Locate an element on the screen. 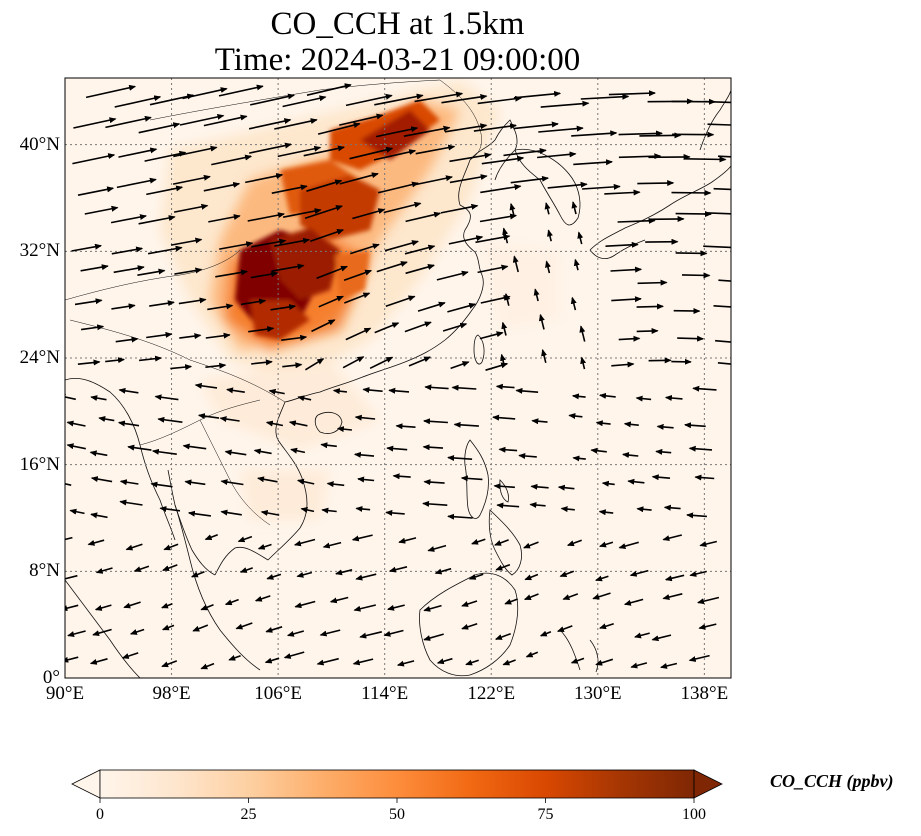  colorbar-gradient is located at coordinates (397, 784).